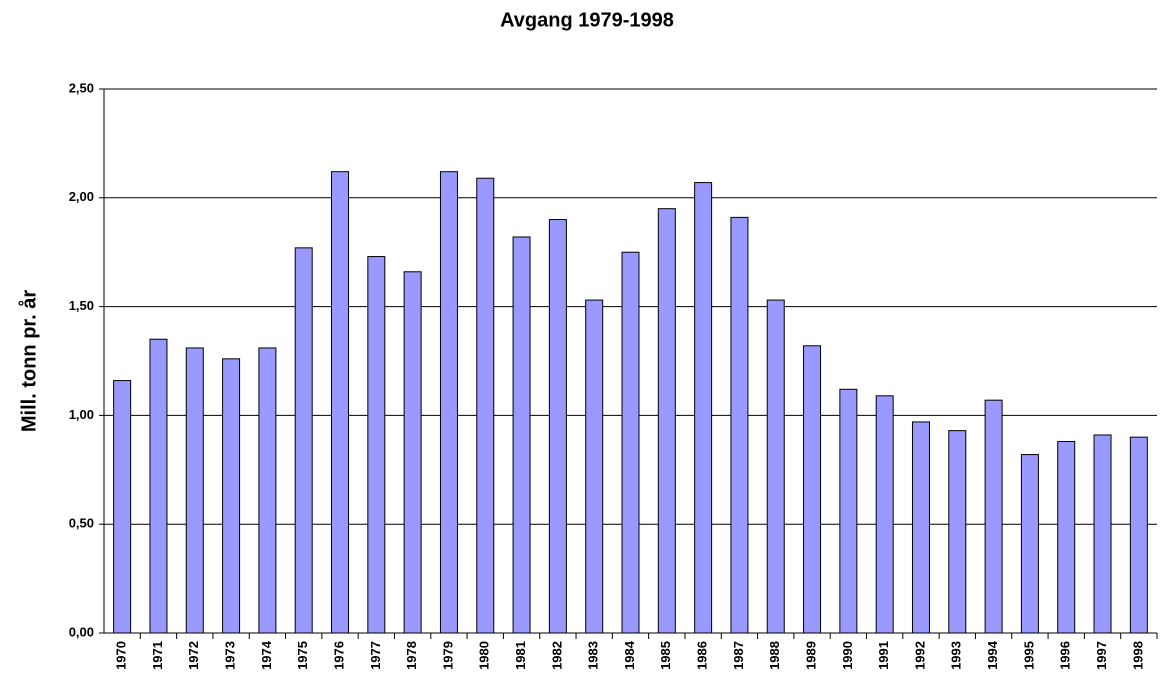  Describe the element at coordinates (774, 655) in the screenshot. I see `x-tick-label: 1988` at that location.